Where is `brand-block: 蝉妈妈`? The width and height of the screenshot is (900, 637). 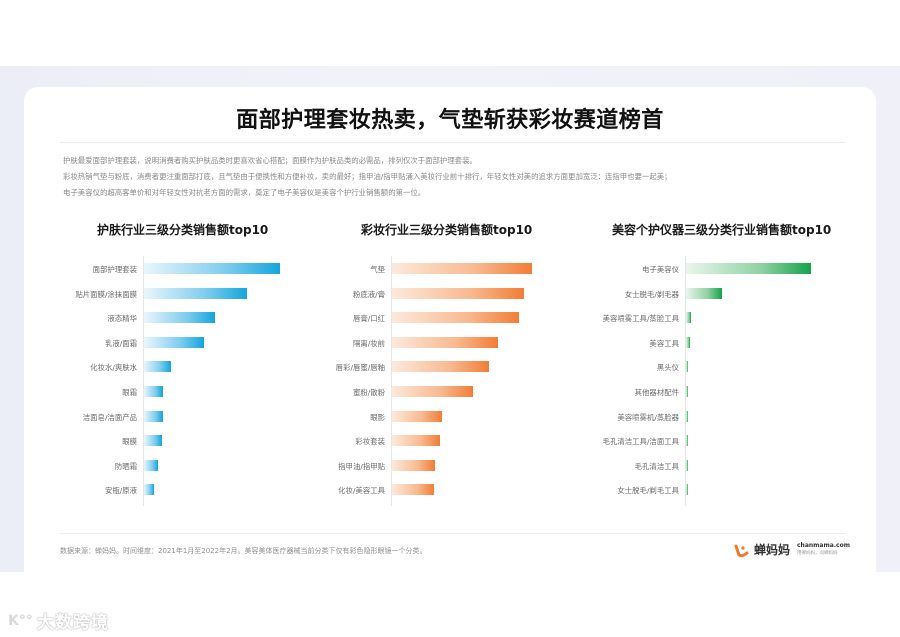
brand-block: 蝉妈妈 is located at coordinates (762, 549).